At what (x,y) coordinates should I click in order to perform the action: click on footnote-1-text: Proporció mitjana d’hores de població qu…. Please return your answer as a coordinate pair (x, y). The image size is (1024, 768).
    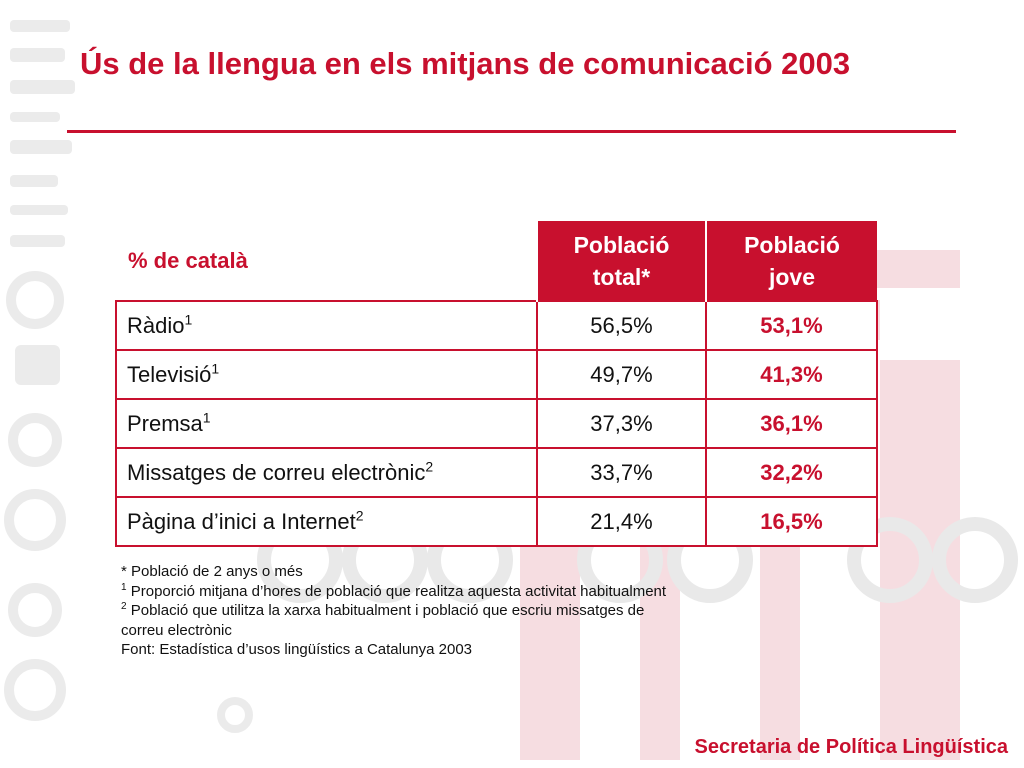
    Looking at the image, I should click on (396, 591).